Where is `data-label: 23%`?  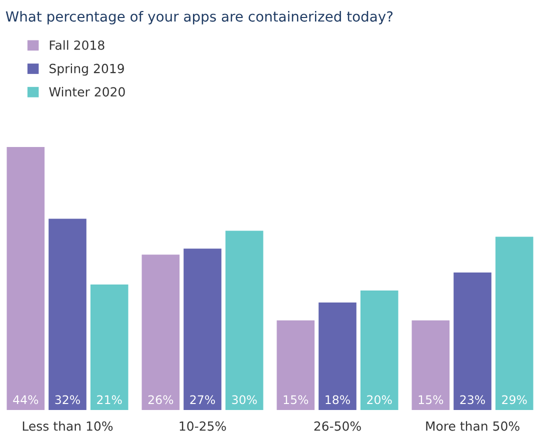
data-label: 23% is located at coordinates (472, 399).